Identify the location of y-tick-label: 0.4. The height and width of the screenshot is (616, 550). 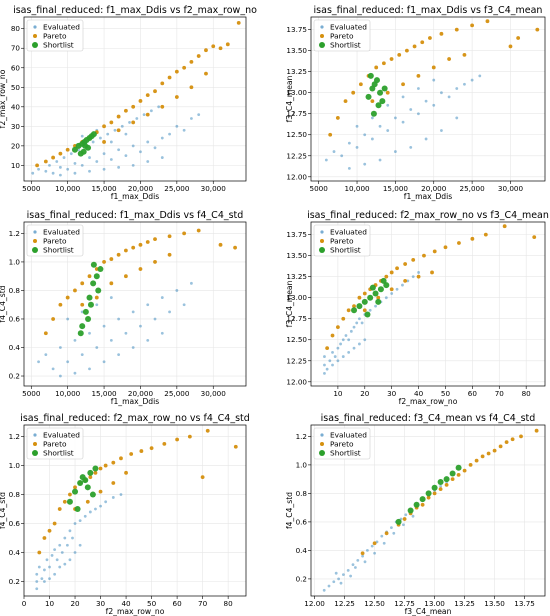
(15, 552).